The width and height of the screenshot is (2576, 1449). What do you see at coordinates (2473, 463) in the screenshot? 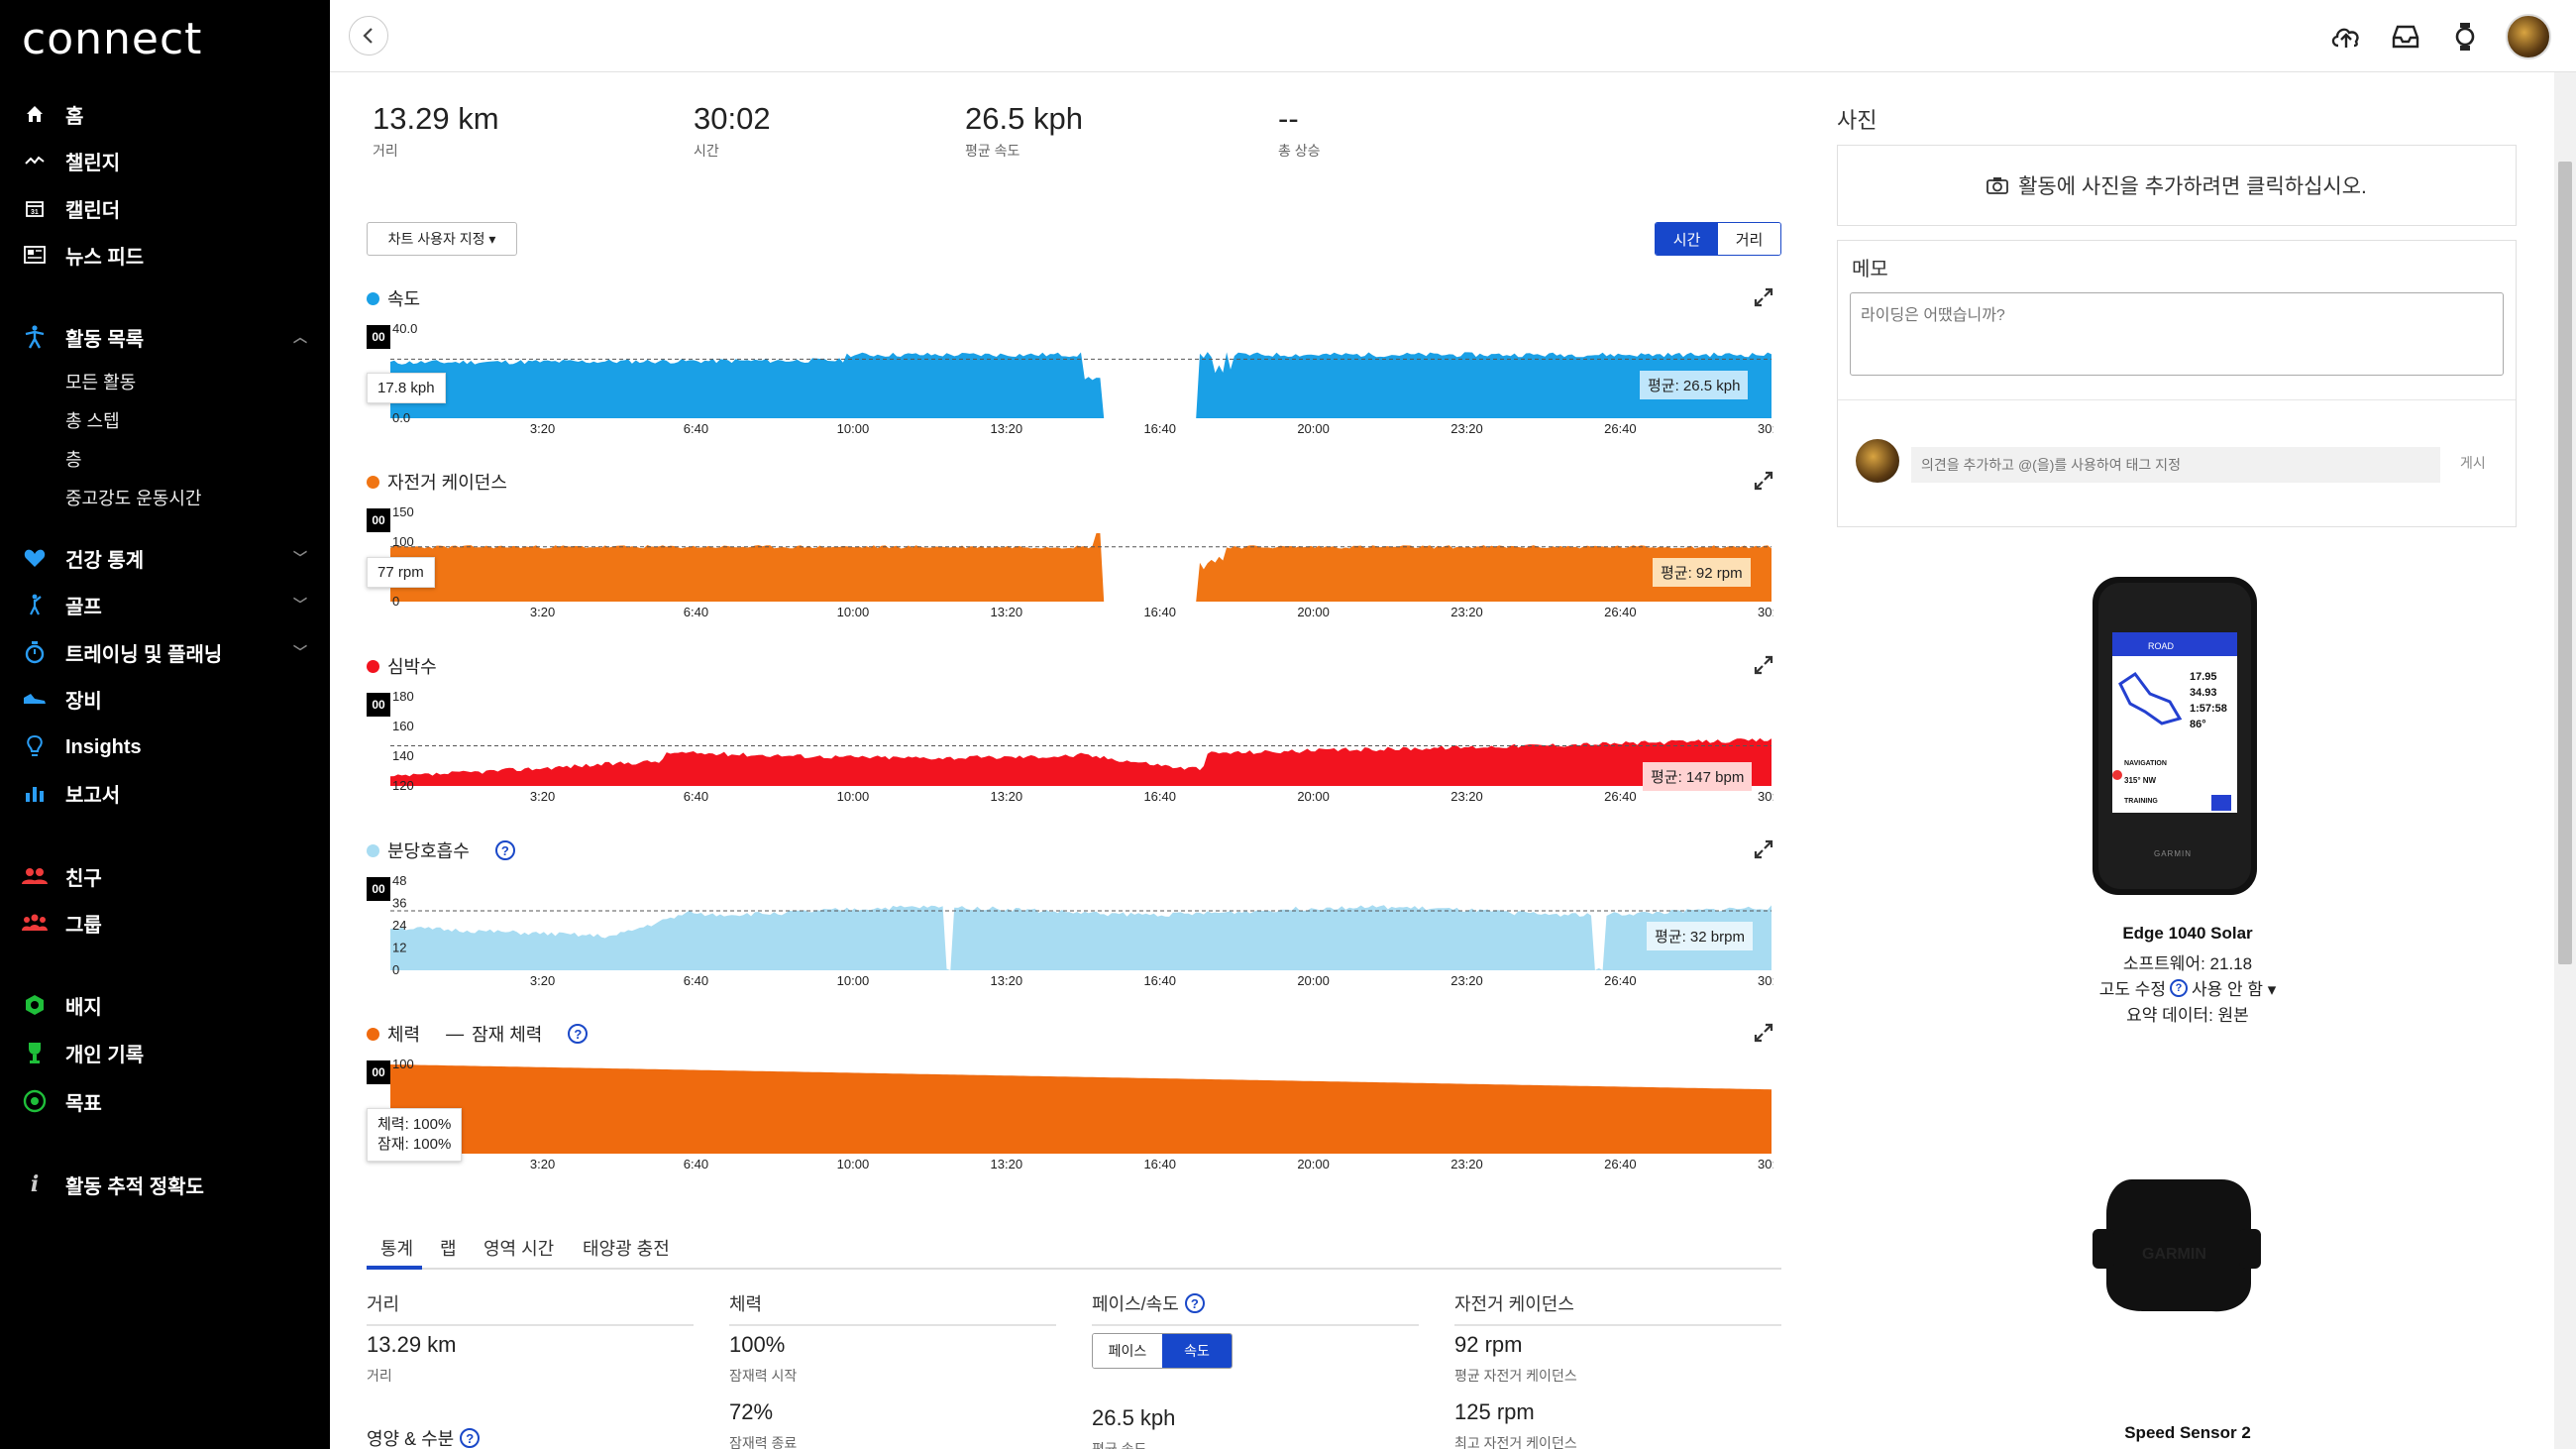
I see `post-button: 게시` at bounding box center [2473, 463].